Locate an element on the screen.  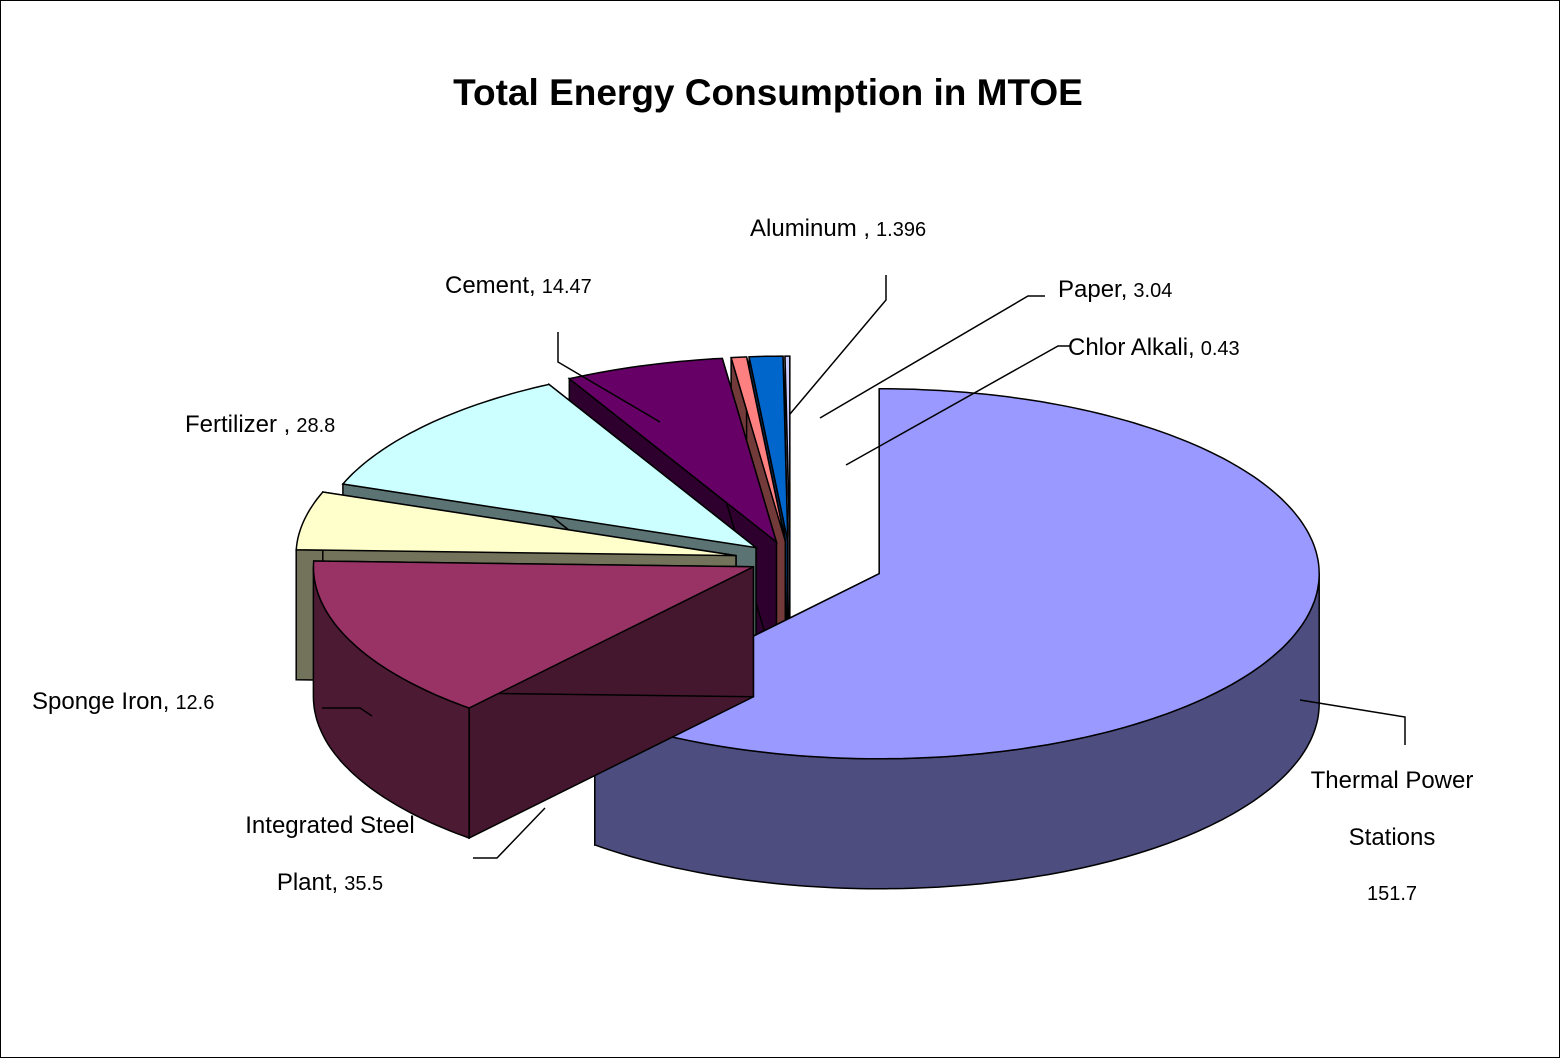
data-label: Integrated Steel Plant, 35.5 is located at coordinates (330, 855).